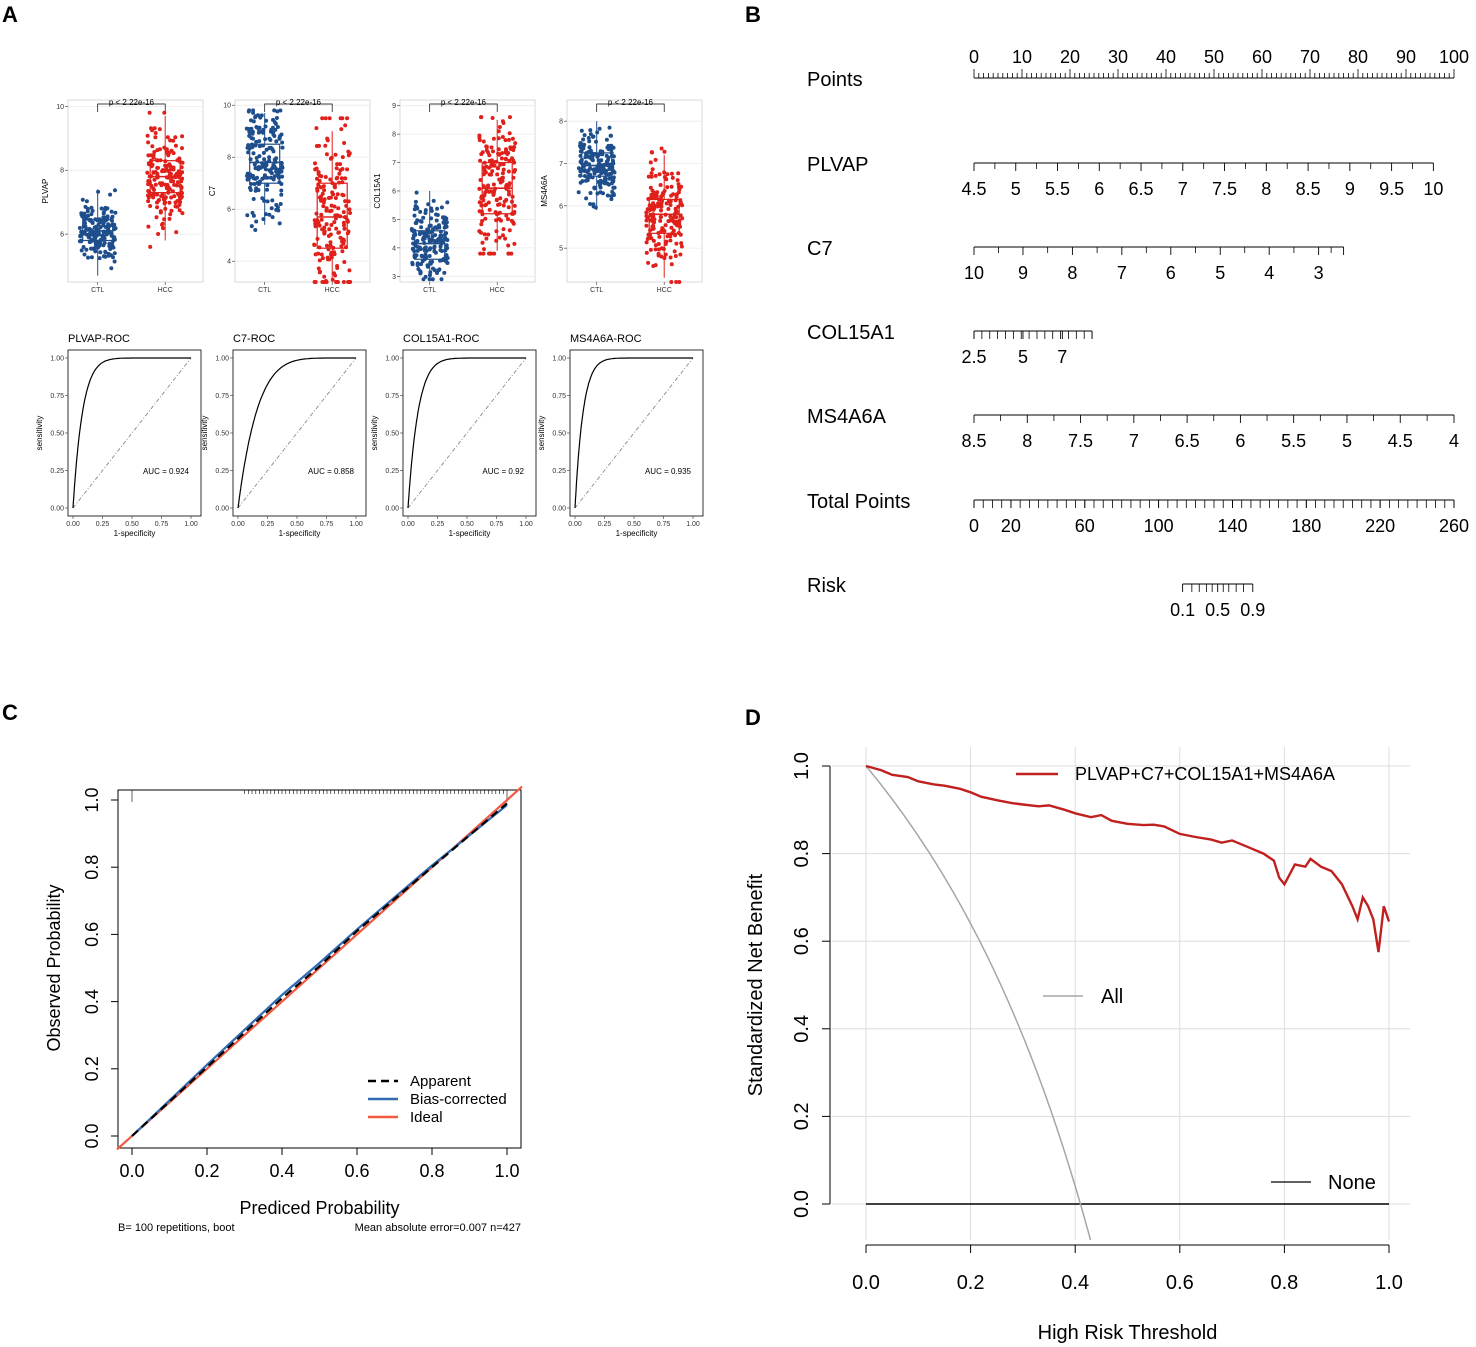 The height and width of the screenshot is (1347, 1476). I want to click on y-tick-label: 0.00, so click(57, 509).